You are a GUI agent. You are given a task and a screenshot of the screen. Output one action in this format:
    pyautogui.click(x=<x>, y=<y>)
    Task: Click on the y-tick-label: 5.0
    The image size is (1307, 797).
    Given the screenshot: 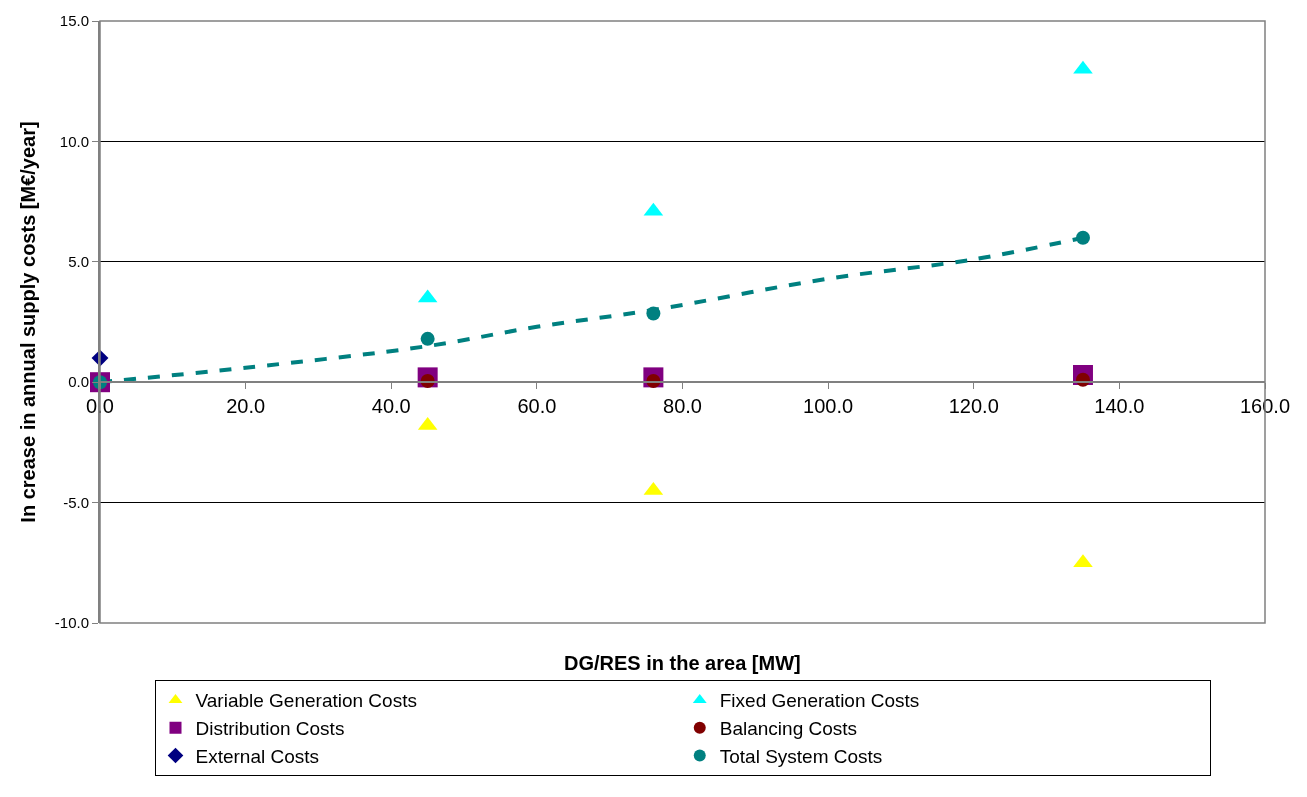 What is the action you would take?
    pyautogui.click(x=78, y=262)
    